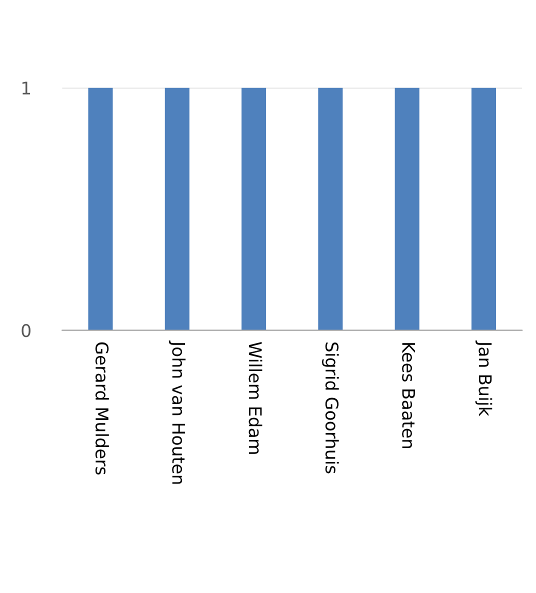 This screenshot has height=593, width=536. I want to click on x-tick-label: Sigrid Goorhuis, so click(330, 408).